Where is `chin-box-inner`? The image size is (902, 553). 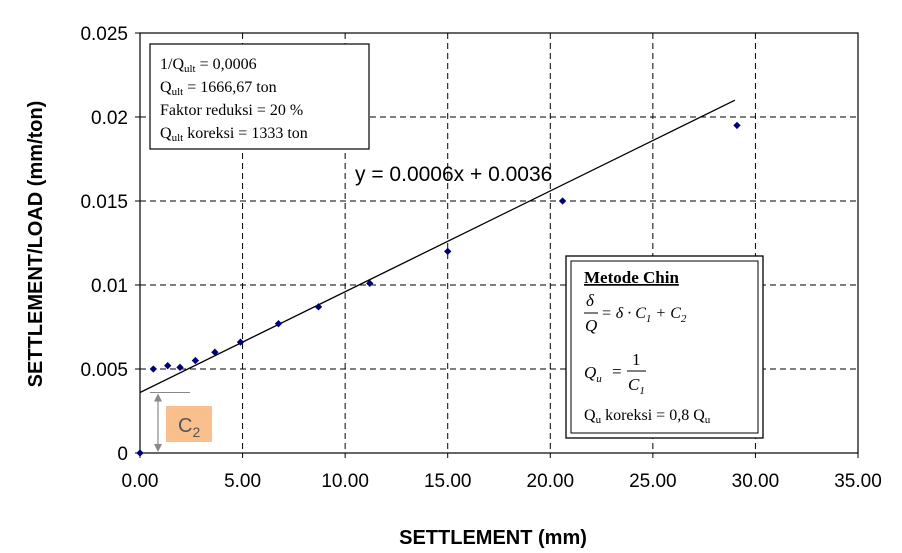
chin-box-inner is located at coordinates (664, 347).